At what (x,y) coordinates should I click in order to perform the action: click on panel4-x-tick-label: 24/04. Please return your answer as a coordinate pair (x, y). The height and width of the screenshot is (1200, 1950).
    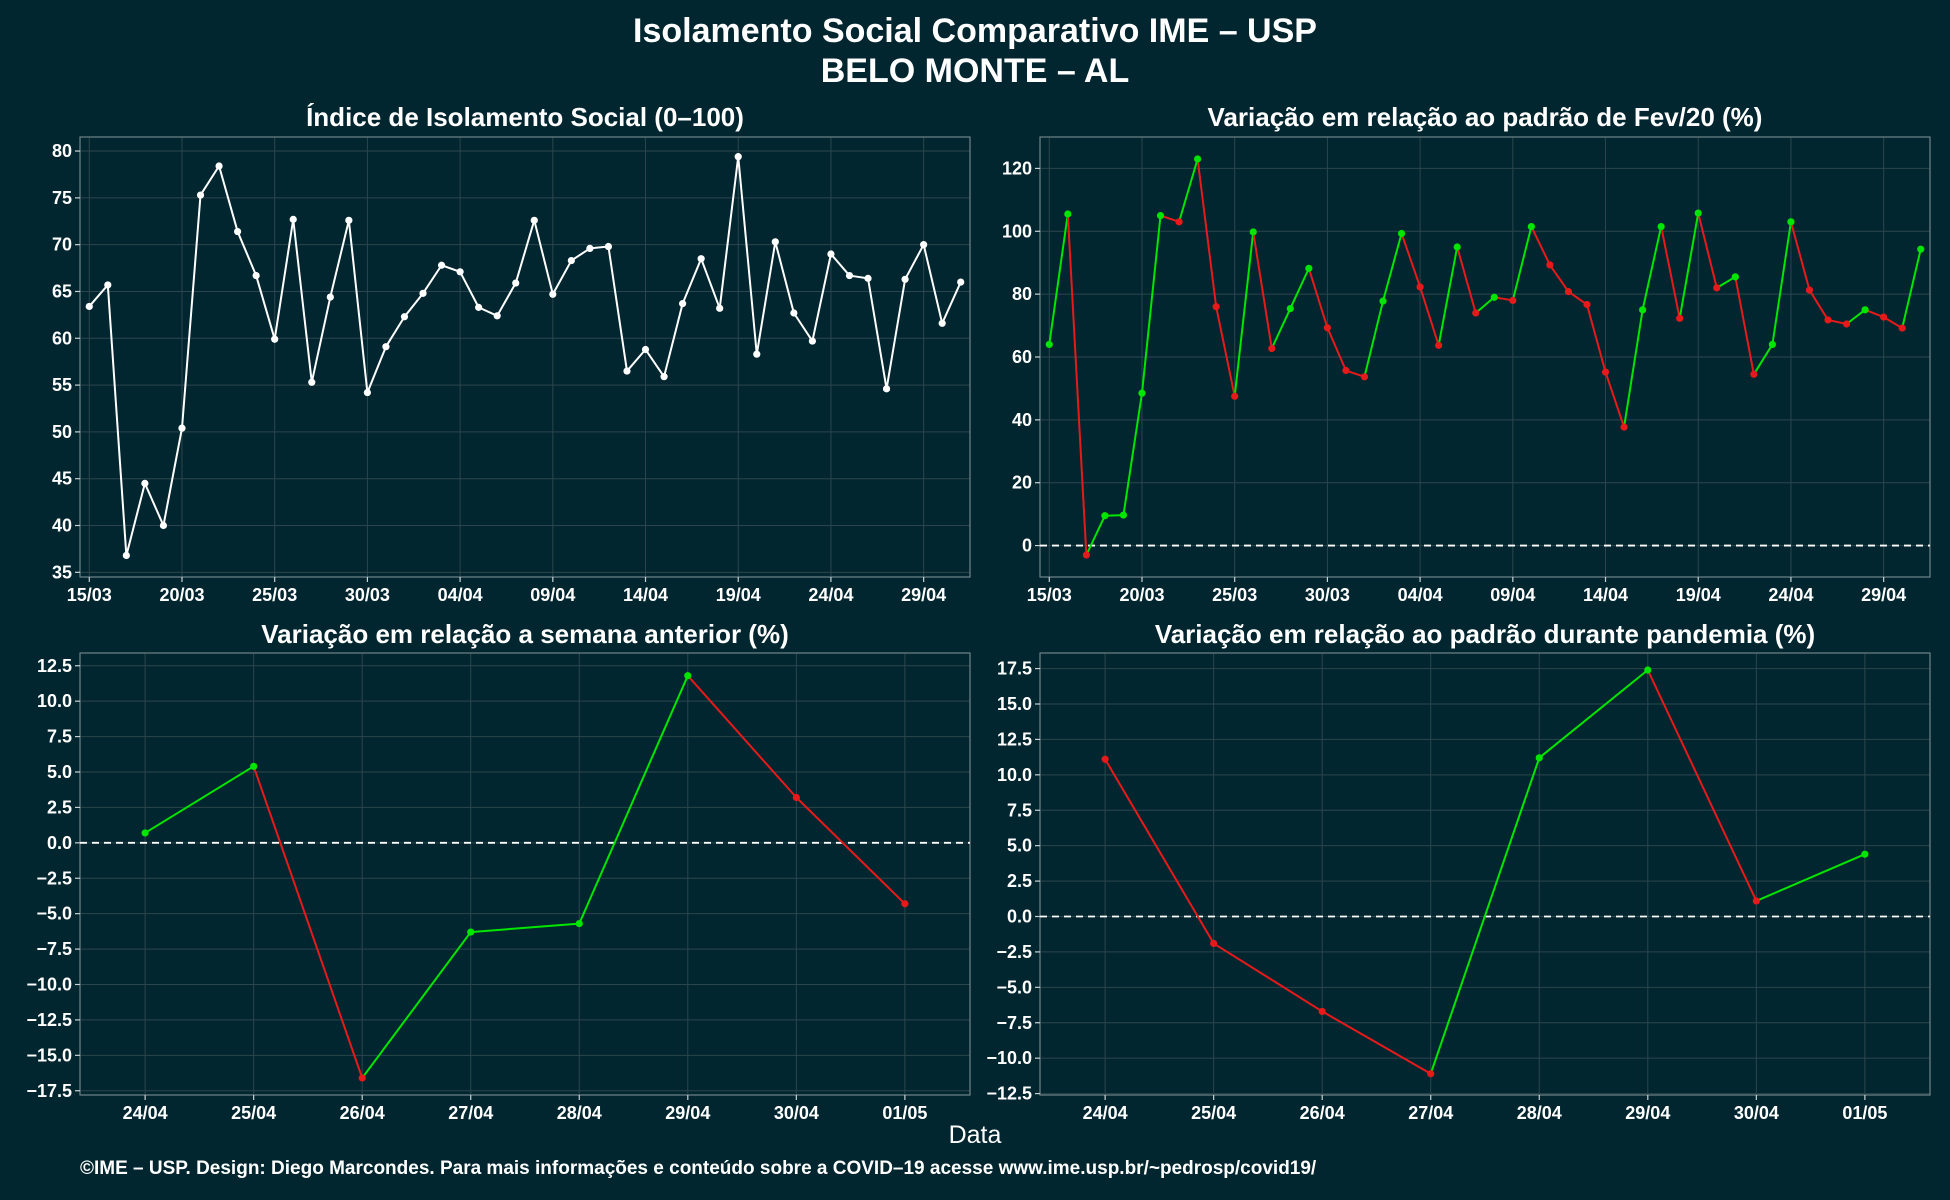
    Looking at the image, I should click on (1105, 1113).